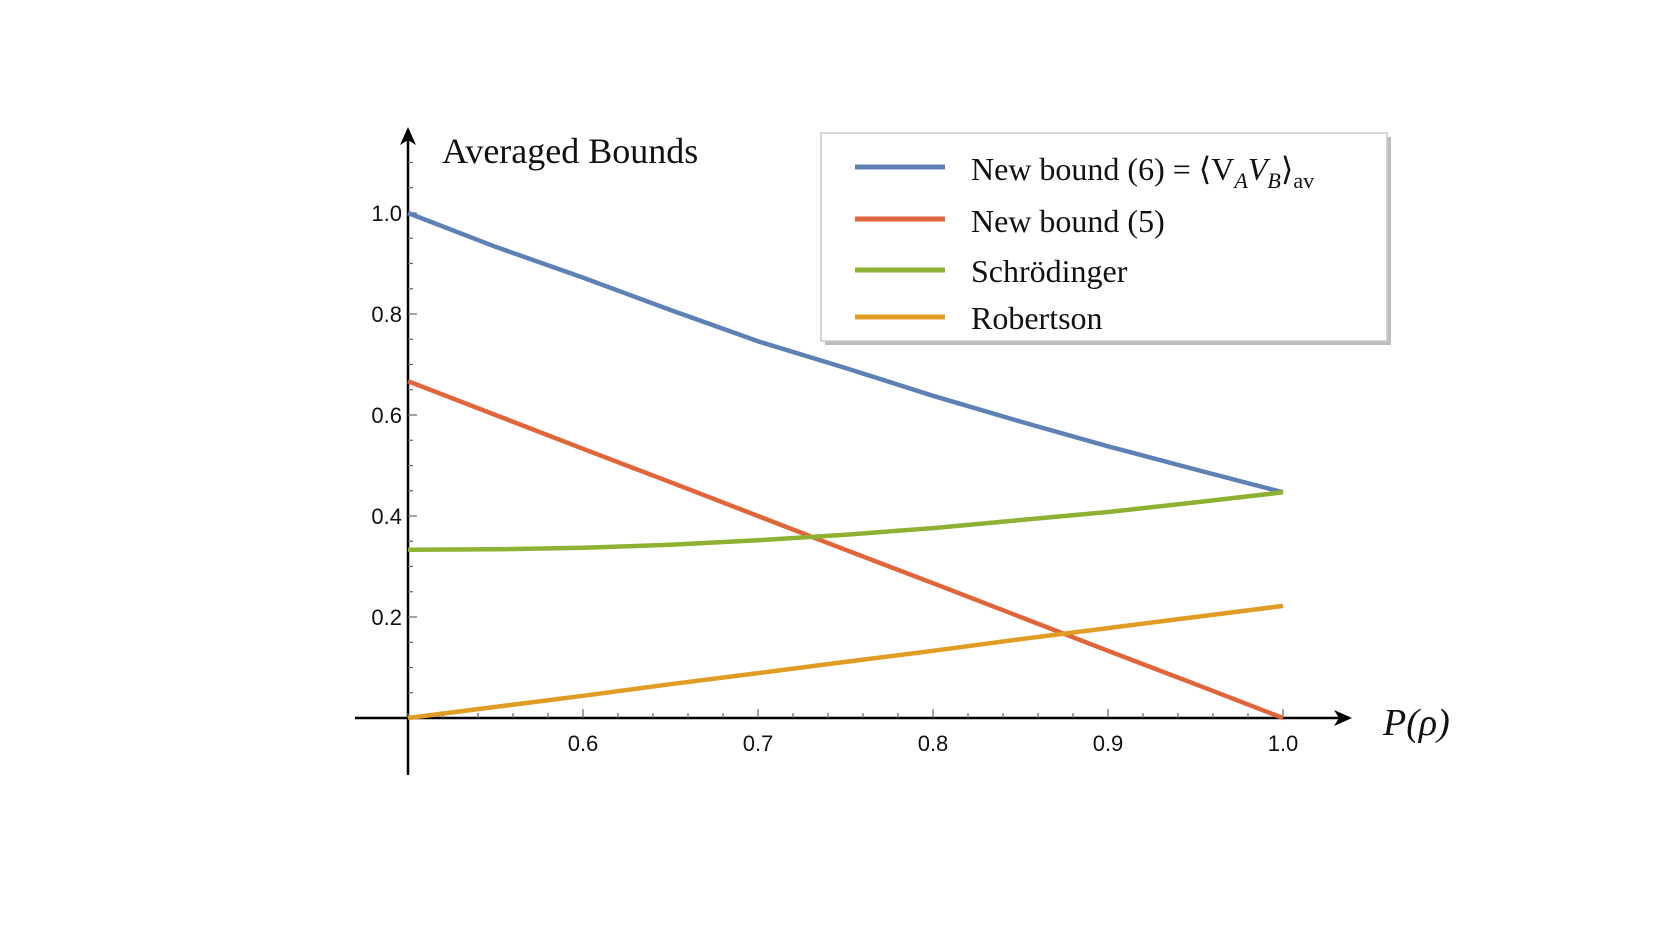 The image size is (1661, 934). Describe the element at coordinates (1142, 172) in the screenshot. I see `legend-label-new-bound-6: New bound (6) = ⟨VAVB⟩av` at that location.